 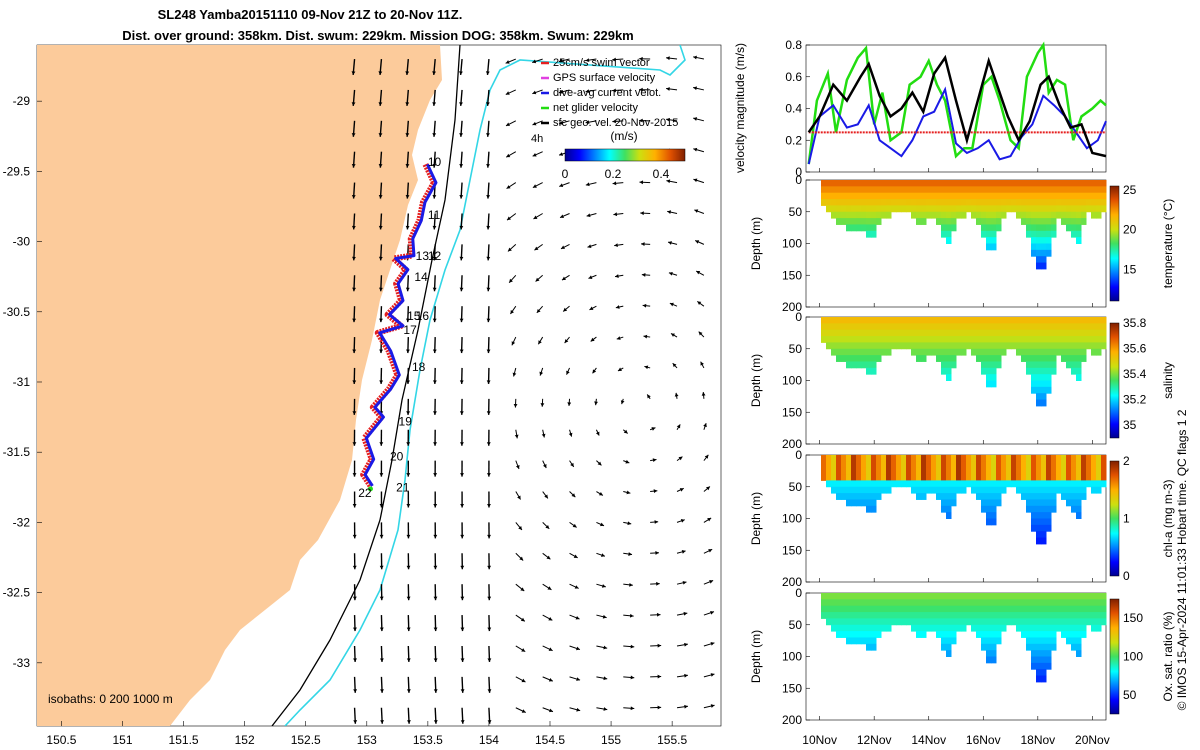 What do you see at coordinates (616, 174) in the screenshot?
I see `speed-colorbar-ticks: 0 0.2 0.4` at bounding box center [616, 174].